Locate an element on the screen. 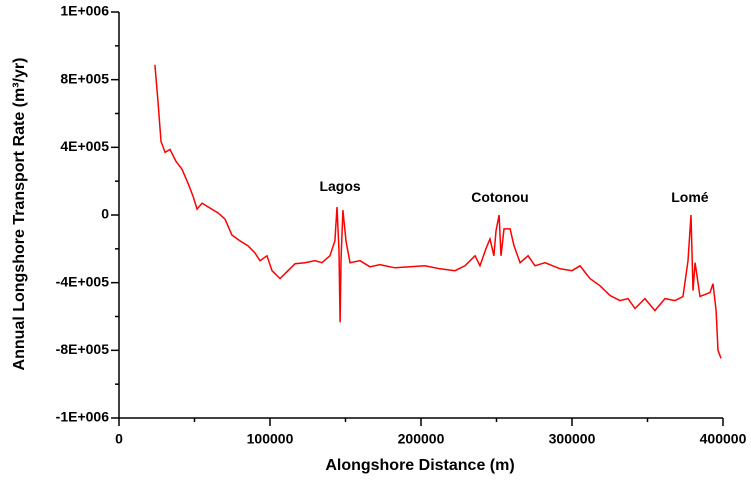  y-tick-label: 0 is located at coordinates (105, 214).